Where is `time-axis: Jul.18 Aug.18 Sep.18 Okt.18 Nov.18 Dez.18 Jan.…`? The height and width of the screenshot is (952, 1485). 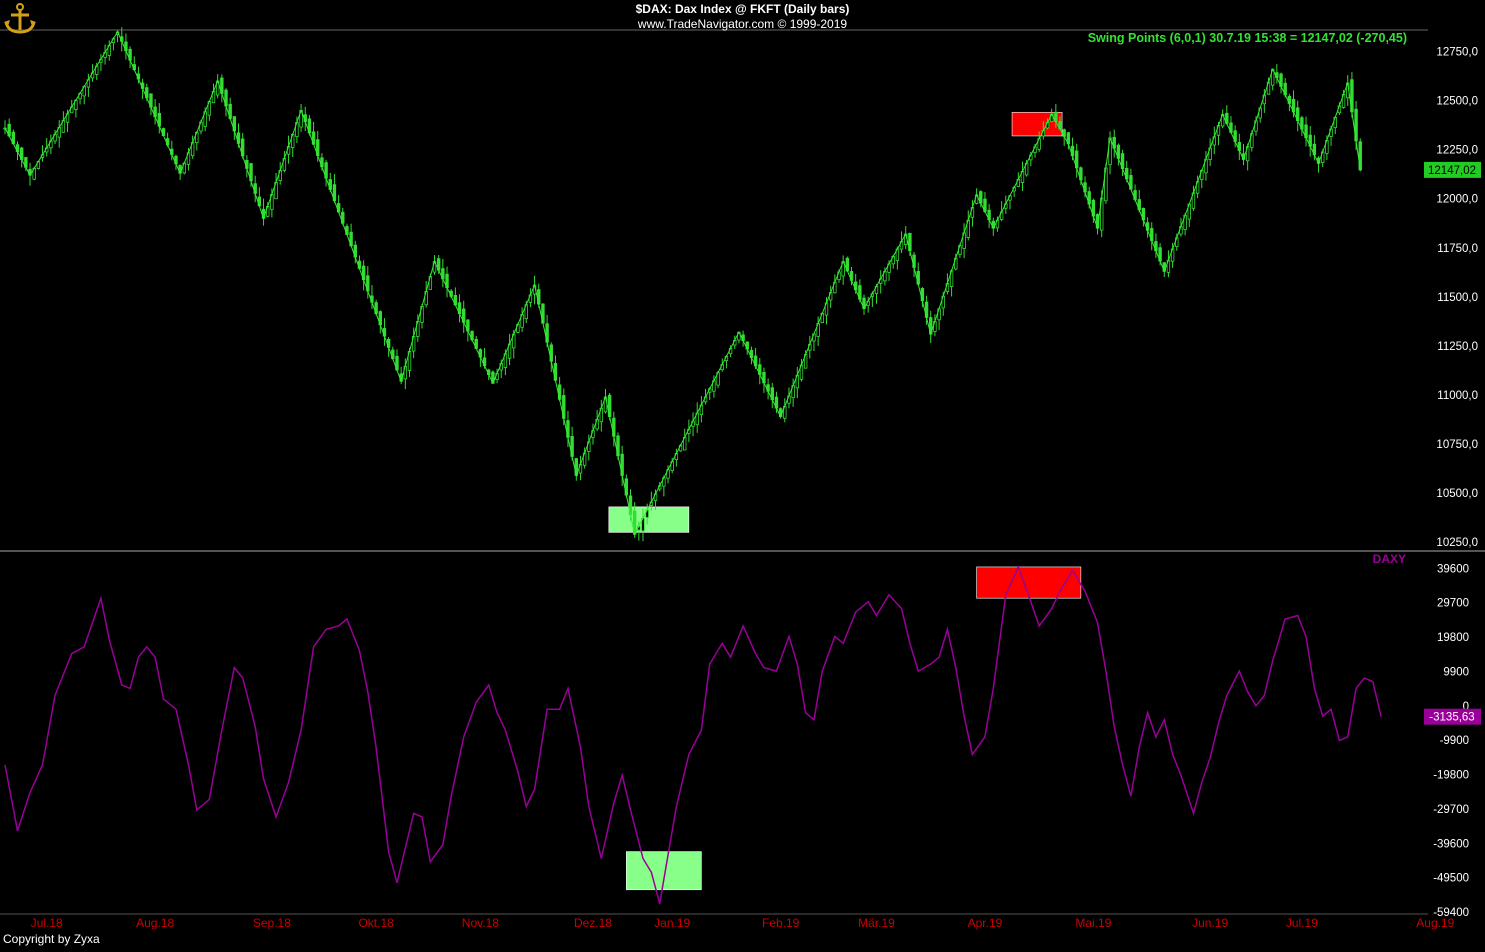 time-axis: Jul.18 Aug.18 Sep.18 Okt.18 Nov.18 Dez.18 Jan.… is located at coordinates (743, 923).